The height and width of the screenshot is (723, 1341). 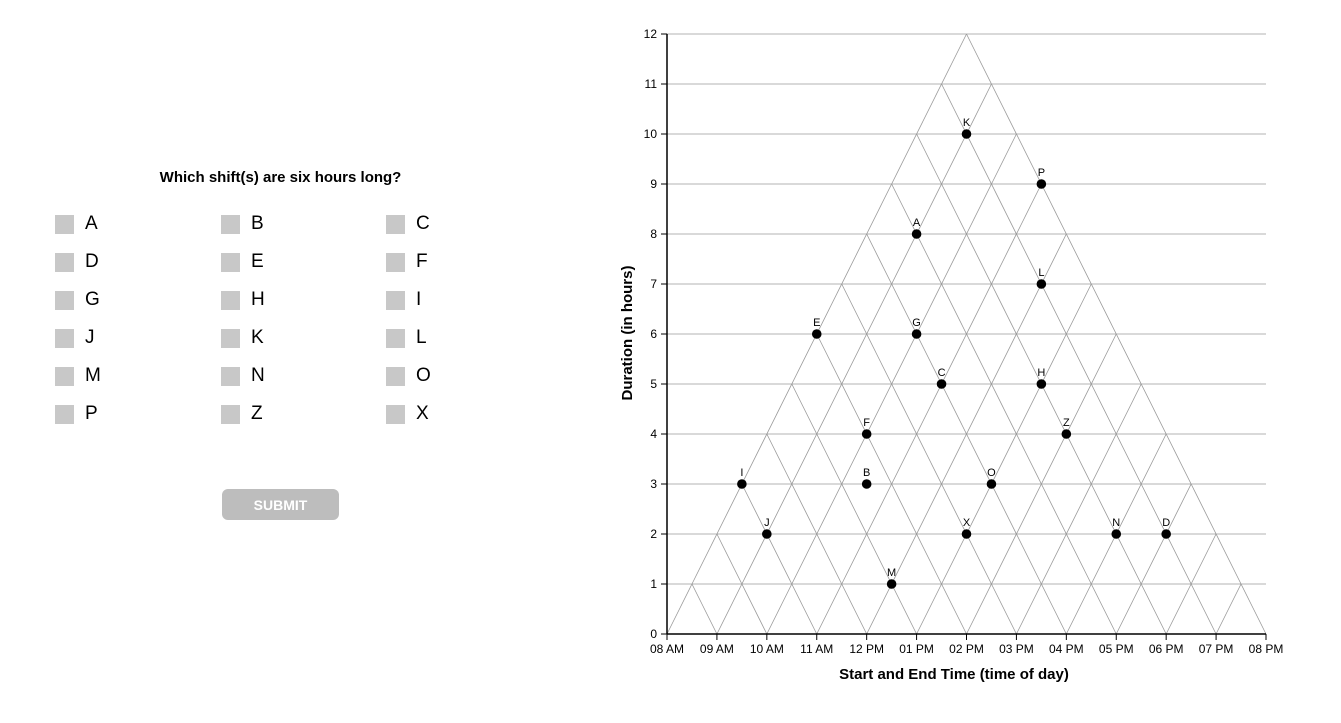 I want to click on data-point-label: O, so click(x=991, y=473).